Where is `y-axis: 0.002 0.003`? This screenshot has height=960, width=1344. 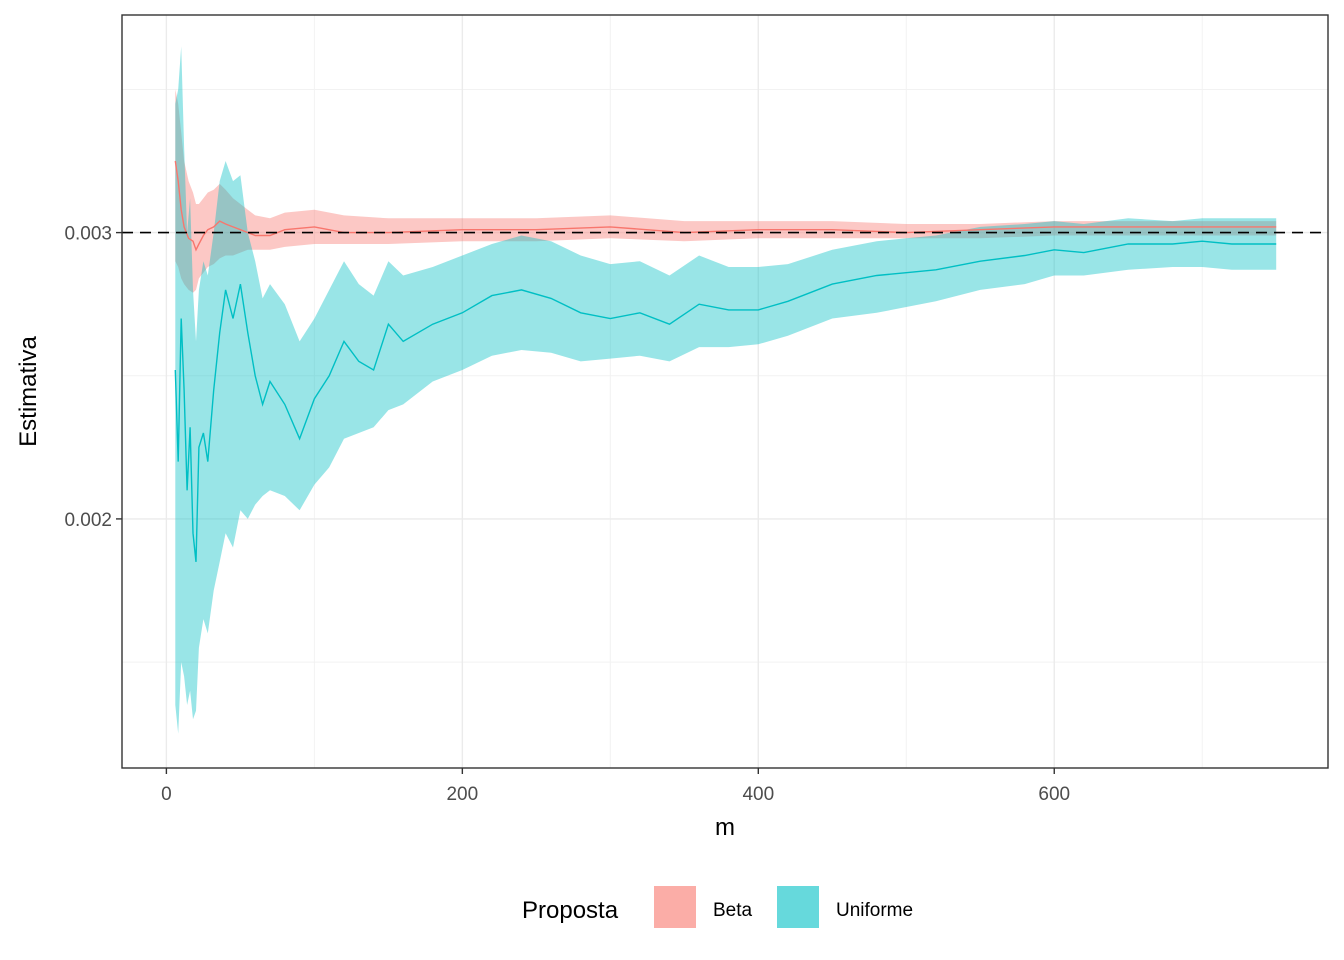
y-axis: 0.002 0.003 is located at coordinates (93, 377).